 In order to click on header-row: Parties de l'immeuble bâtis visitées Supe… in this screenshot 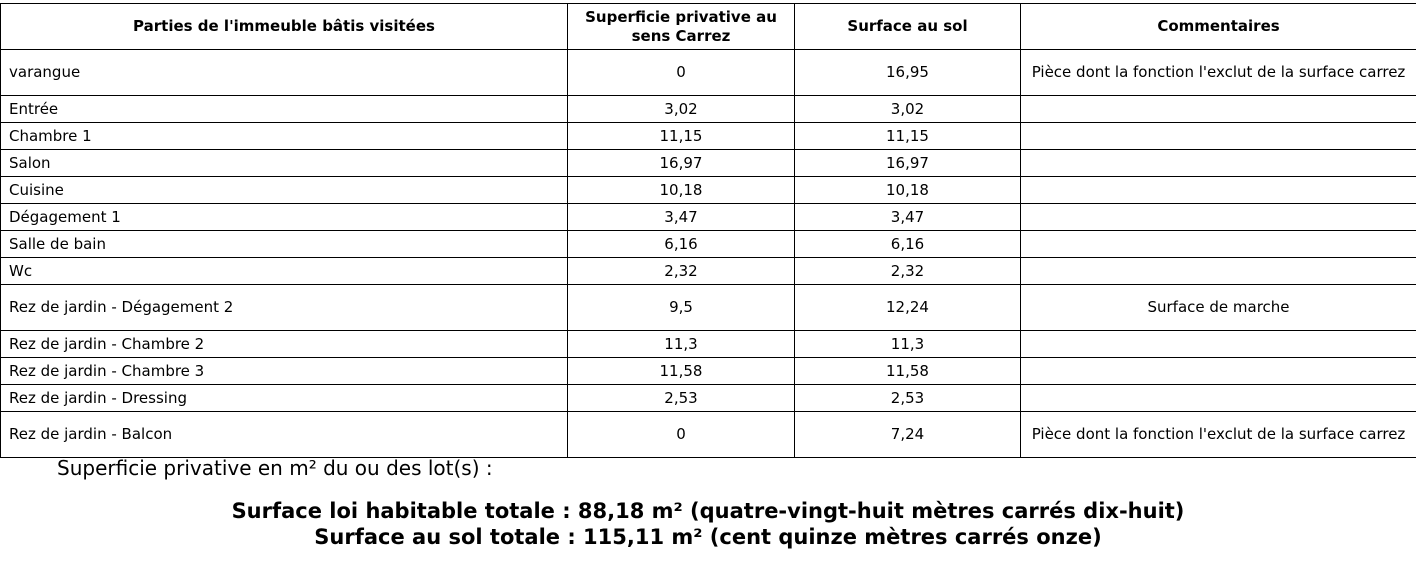, I will do `click(708, 26)`.